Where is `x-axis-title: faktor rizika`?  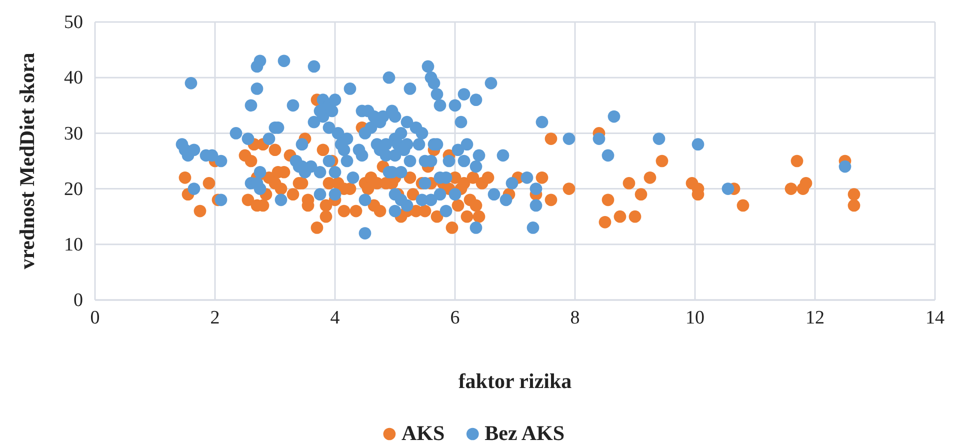
x-axis-title: faktor rizika is located at coordinates (515, 381).